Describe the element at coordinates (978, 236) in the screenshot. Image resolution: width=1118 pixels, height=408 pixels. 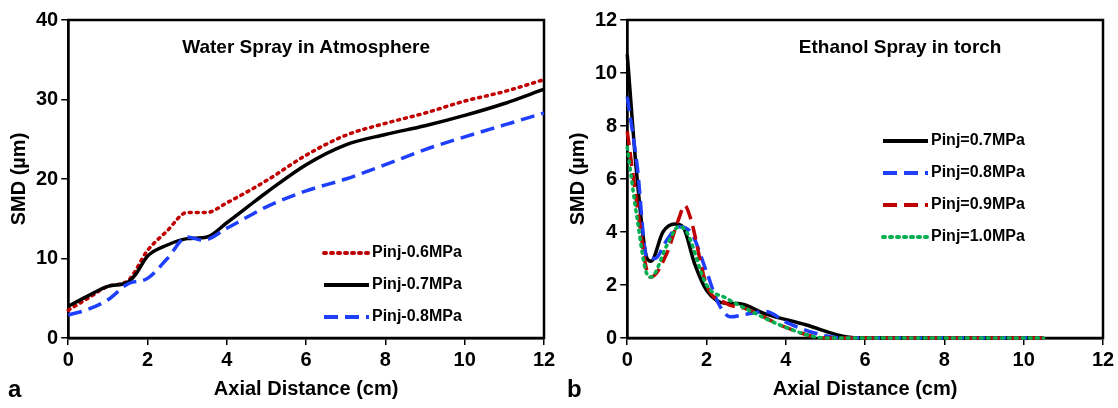
I see `legend-label: Pinj=1.0MPa` at that location.